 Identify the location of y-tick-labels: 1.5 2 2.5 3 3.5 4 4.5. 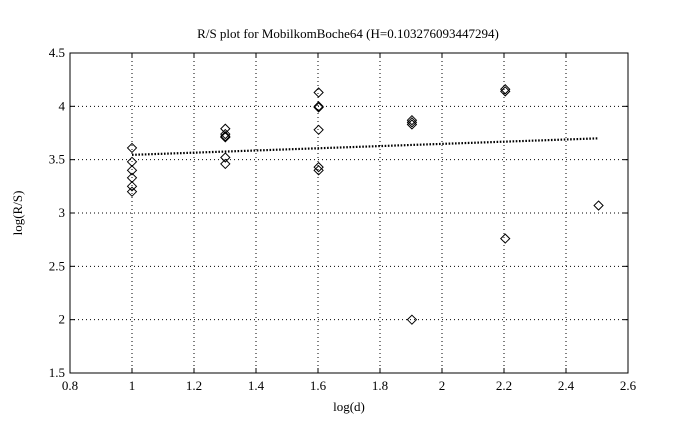
(57, 212).